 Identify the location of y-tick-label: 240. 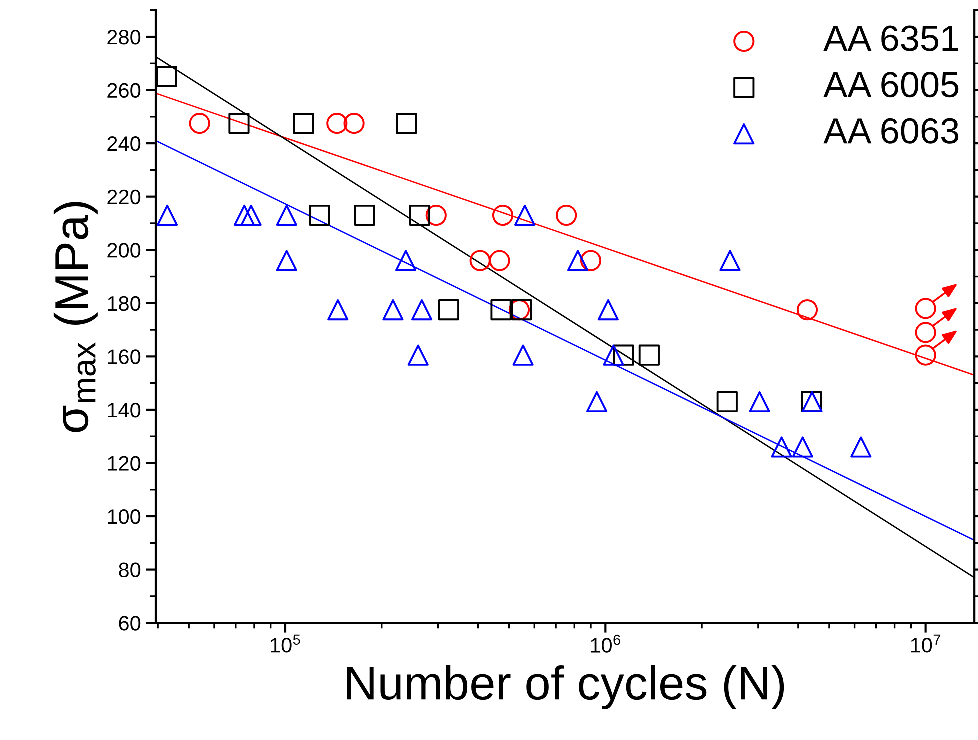
(124, 144).